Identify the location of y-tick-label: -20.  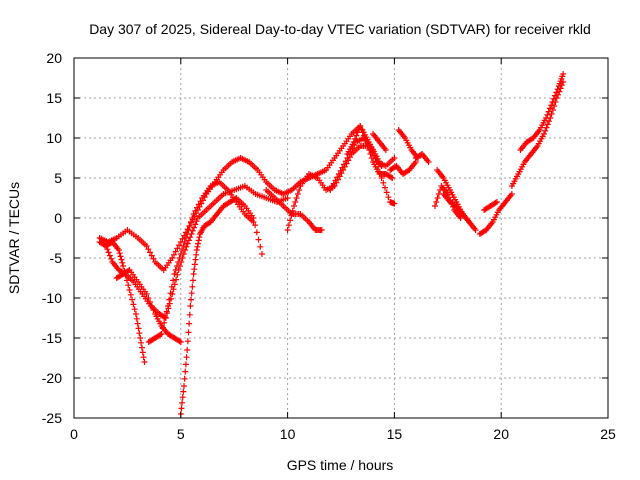
(52, 378).